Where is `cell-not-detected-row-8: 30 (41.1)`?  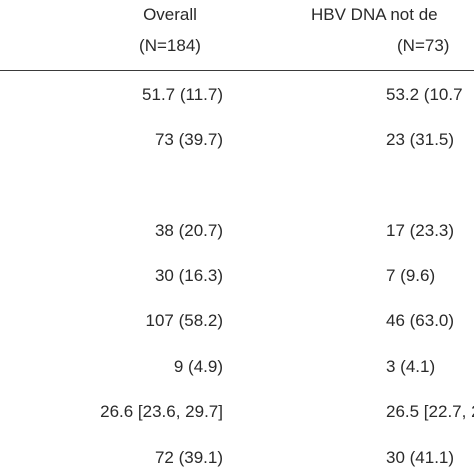
cell-not-detected-row-8: 30 (41.1) is located at coordinates (420, 457).